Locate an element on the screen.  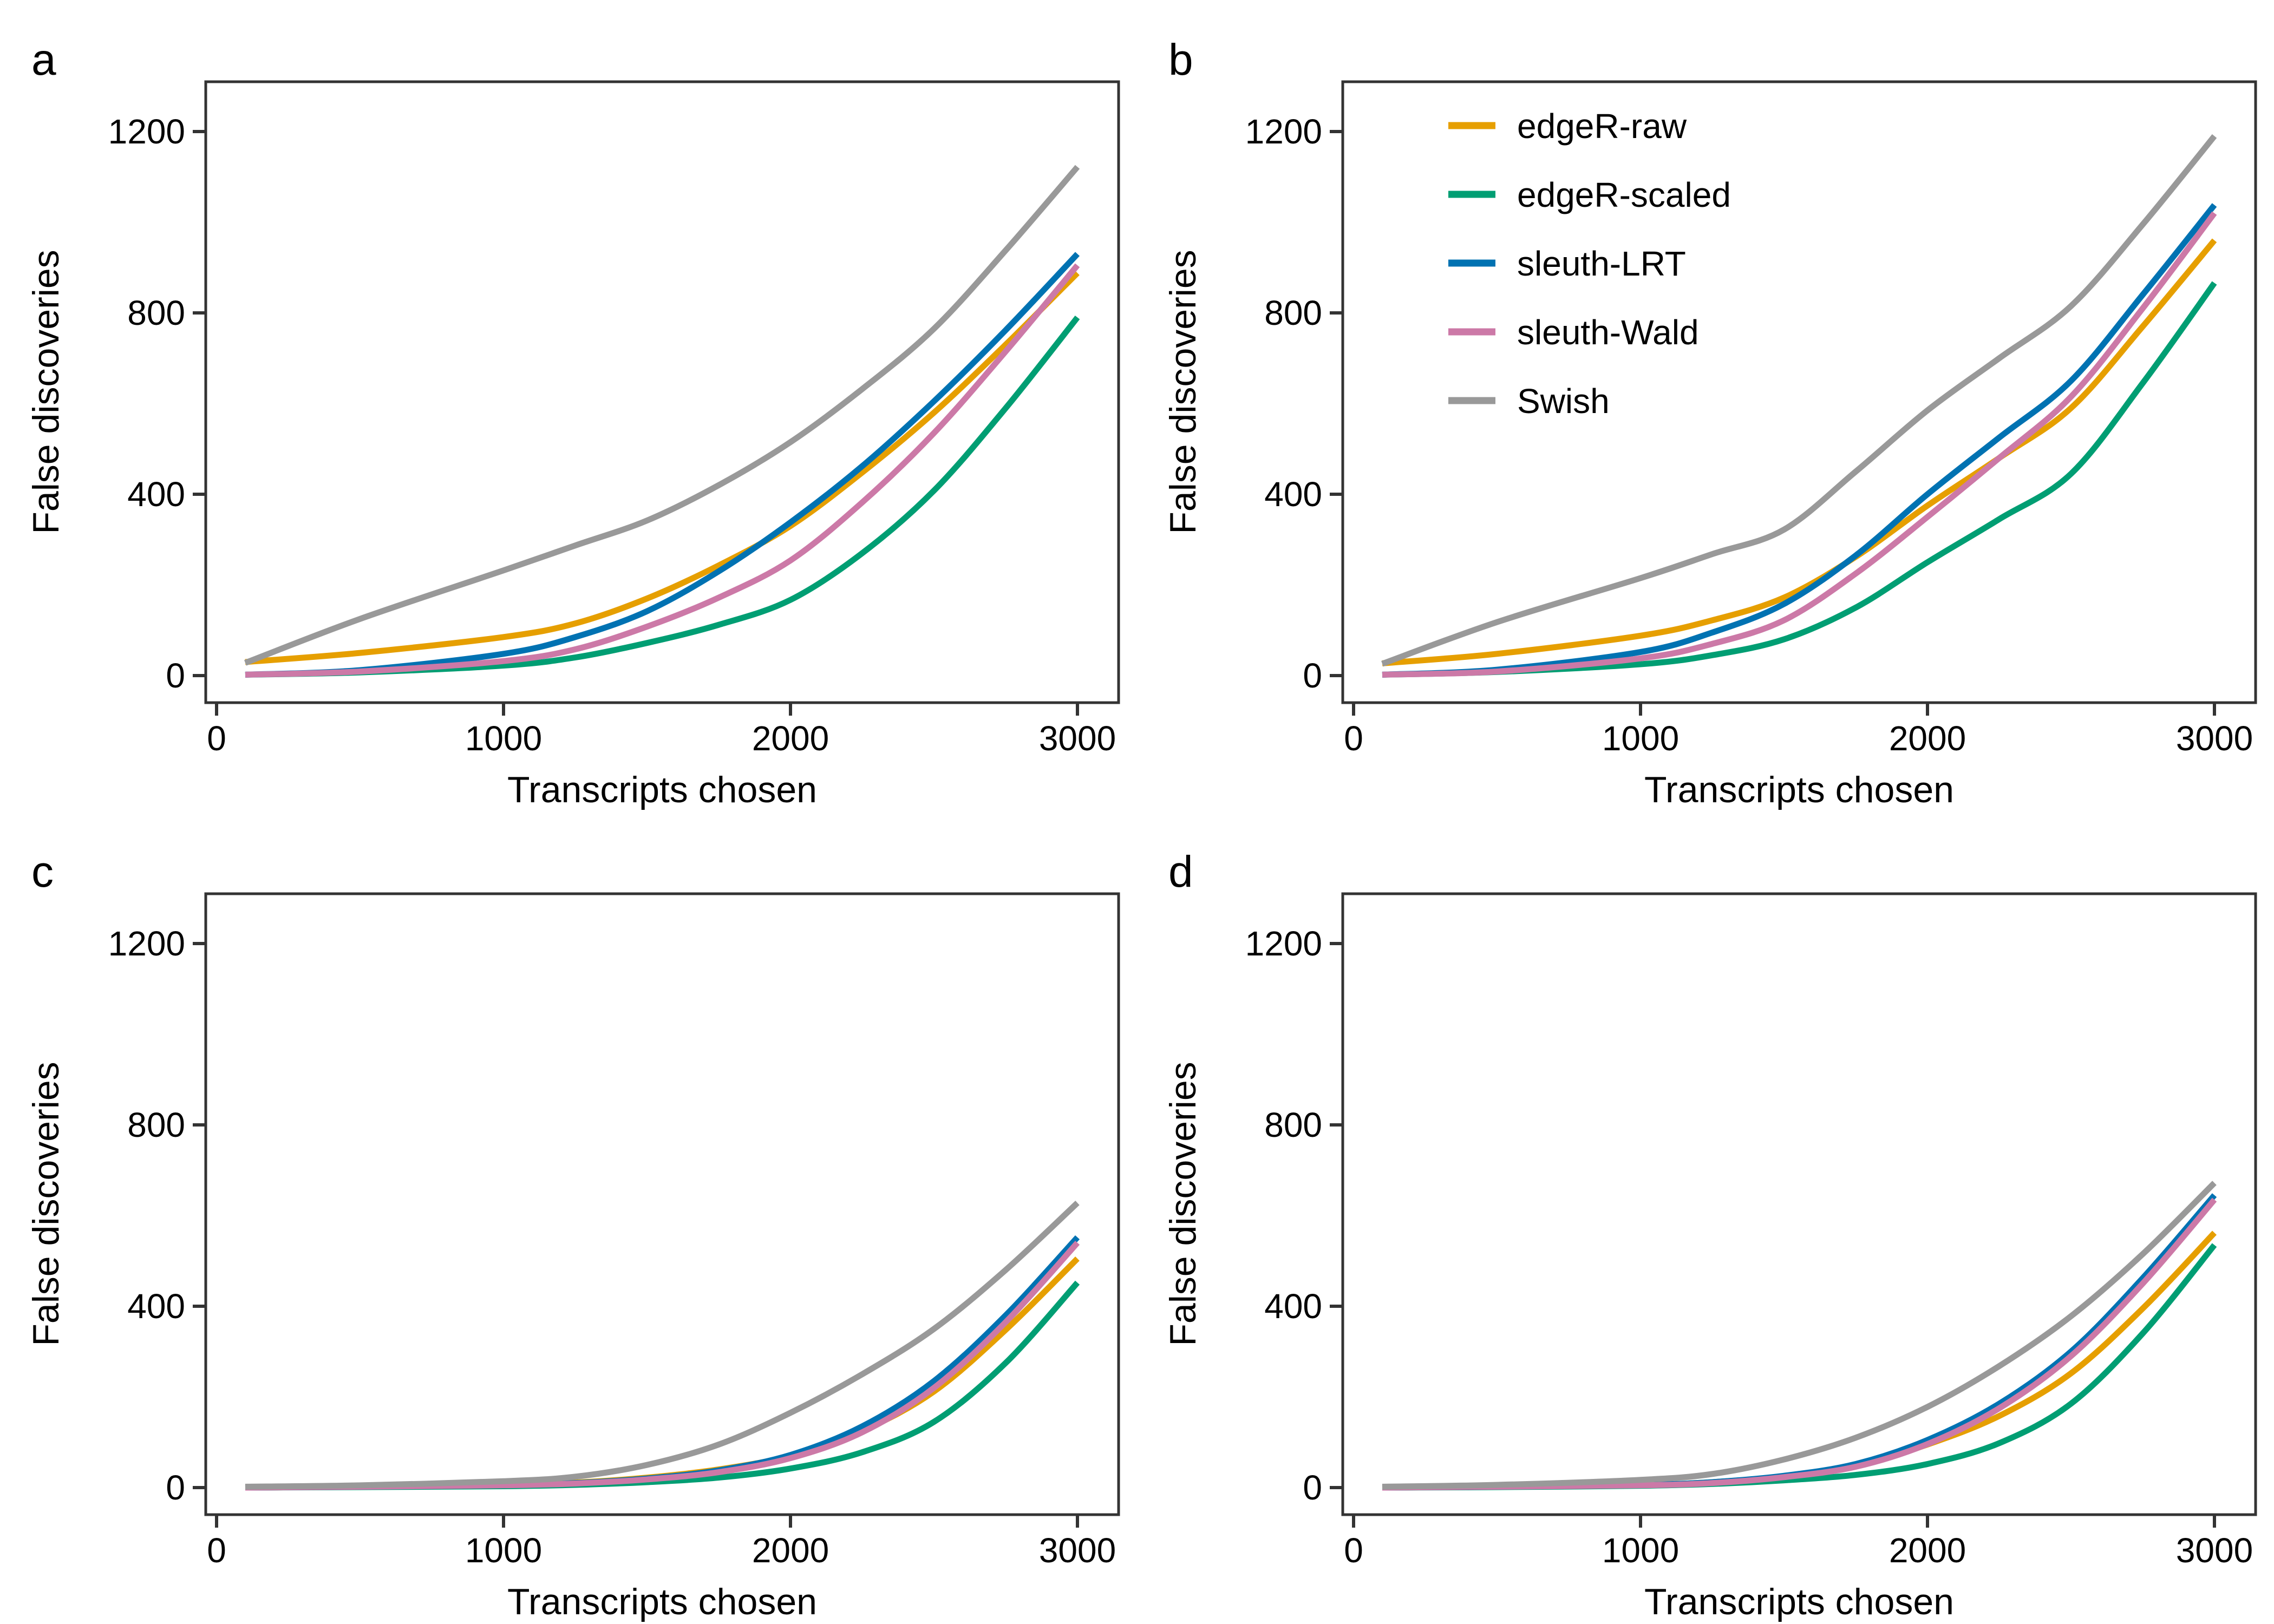
panel-letter-c: c is located at coordinates (43, 871).